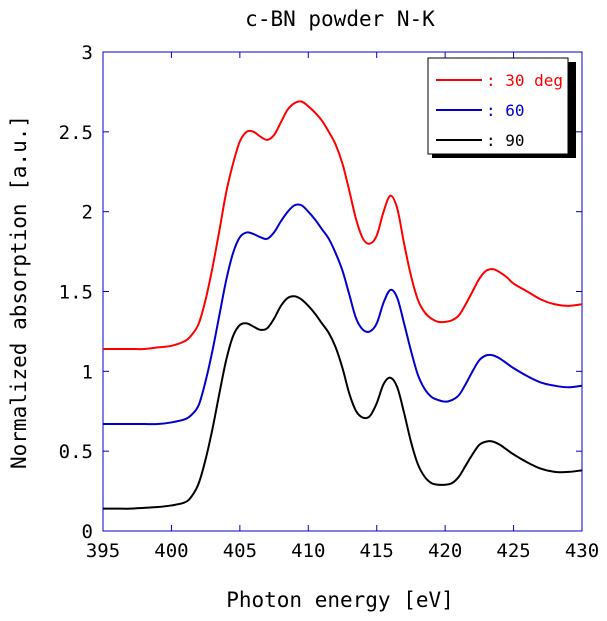  I want to click on y-tick-label: 0.5, so click(76, 452).